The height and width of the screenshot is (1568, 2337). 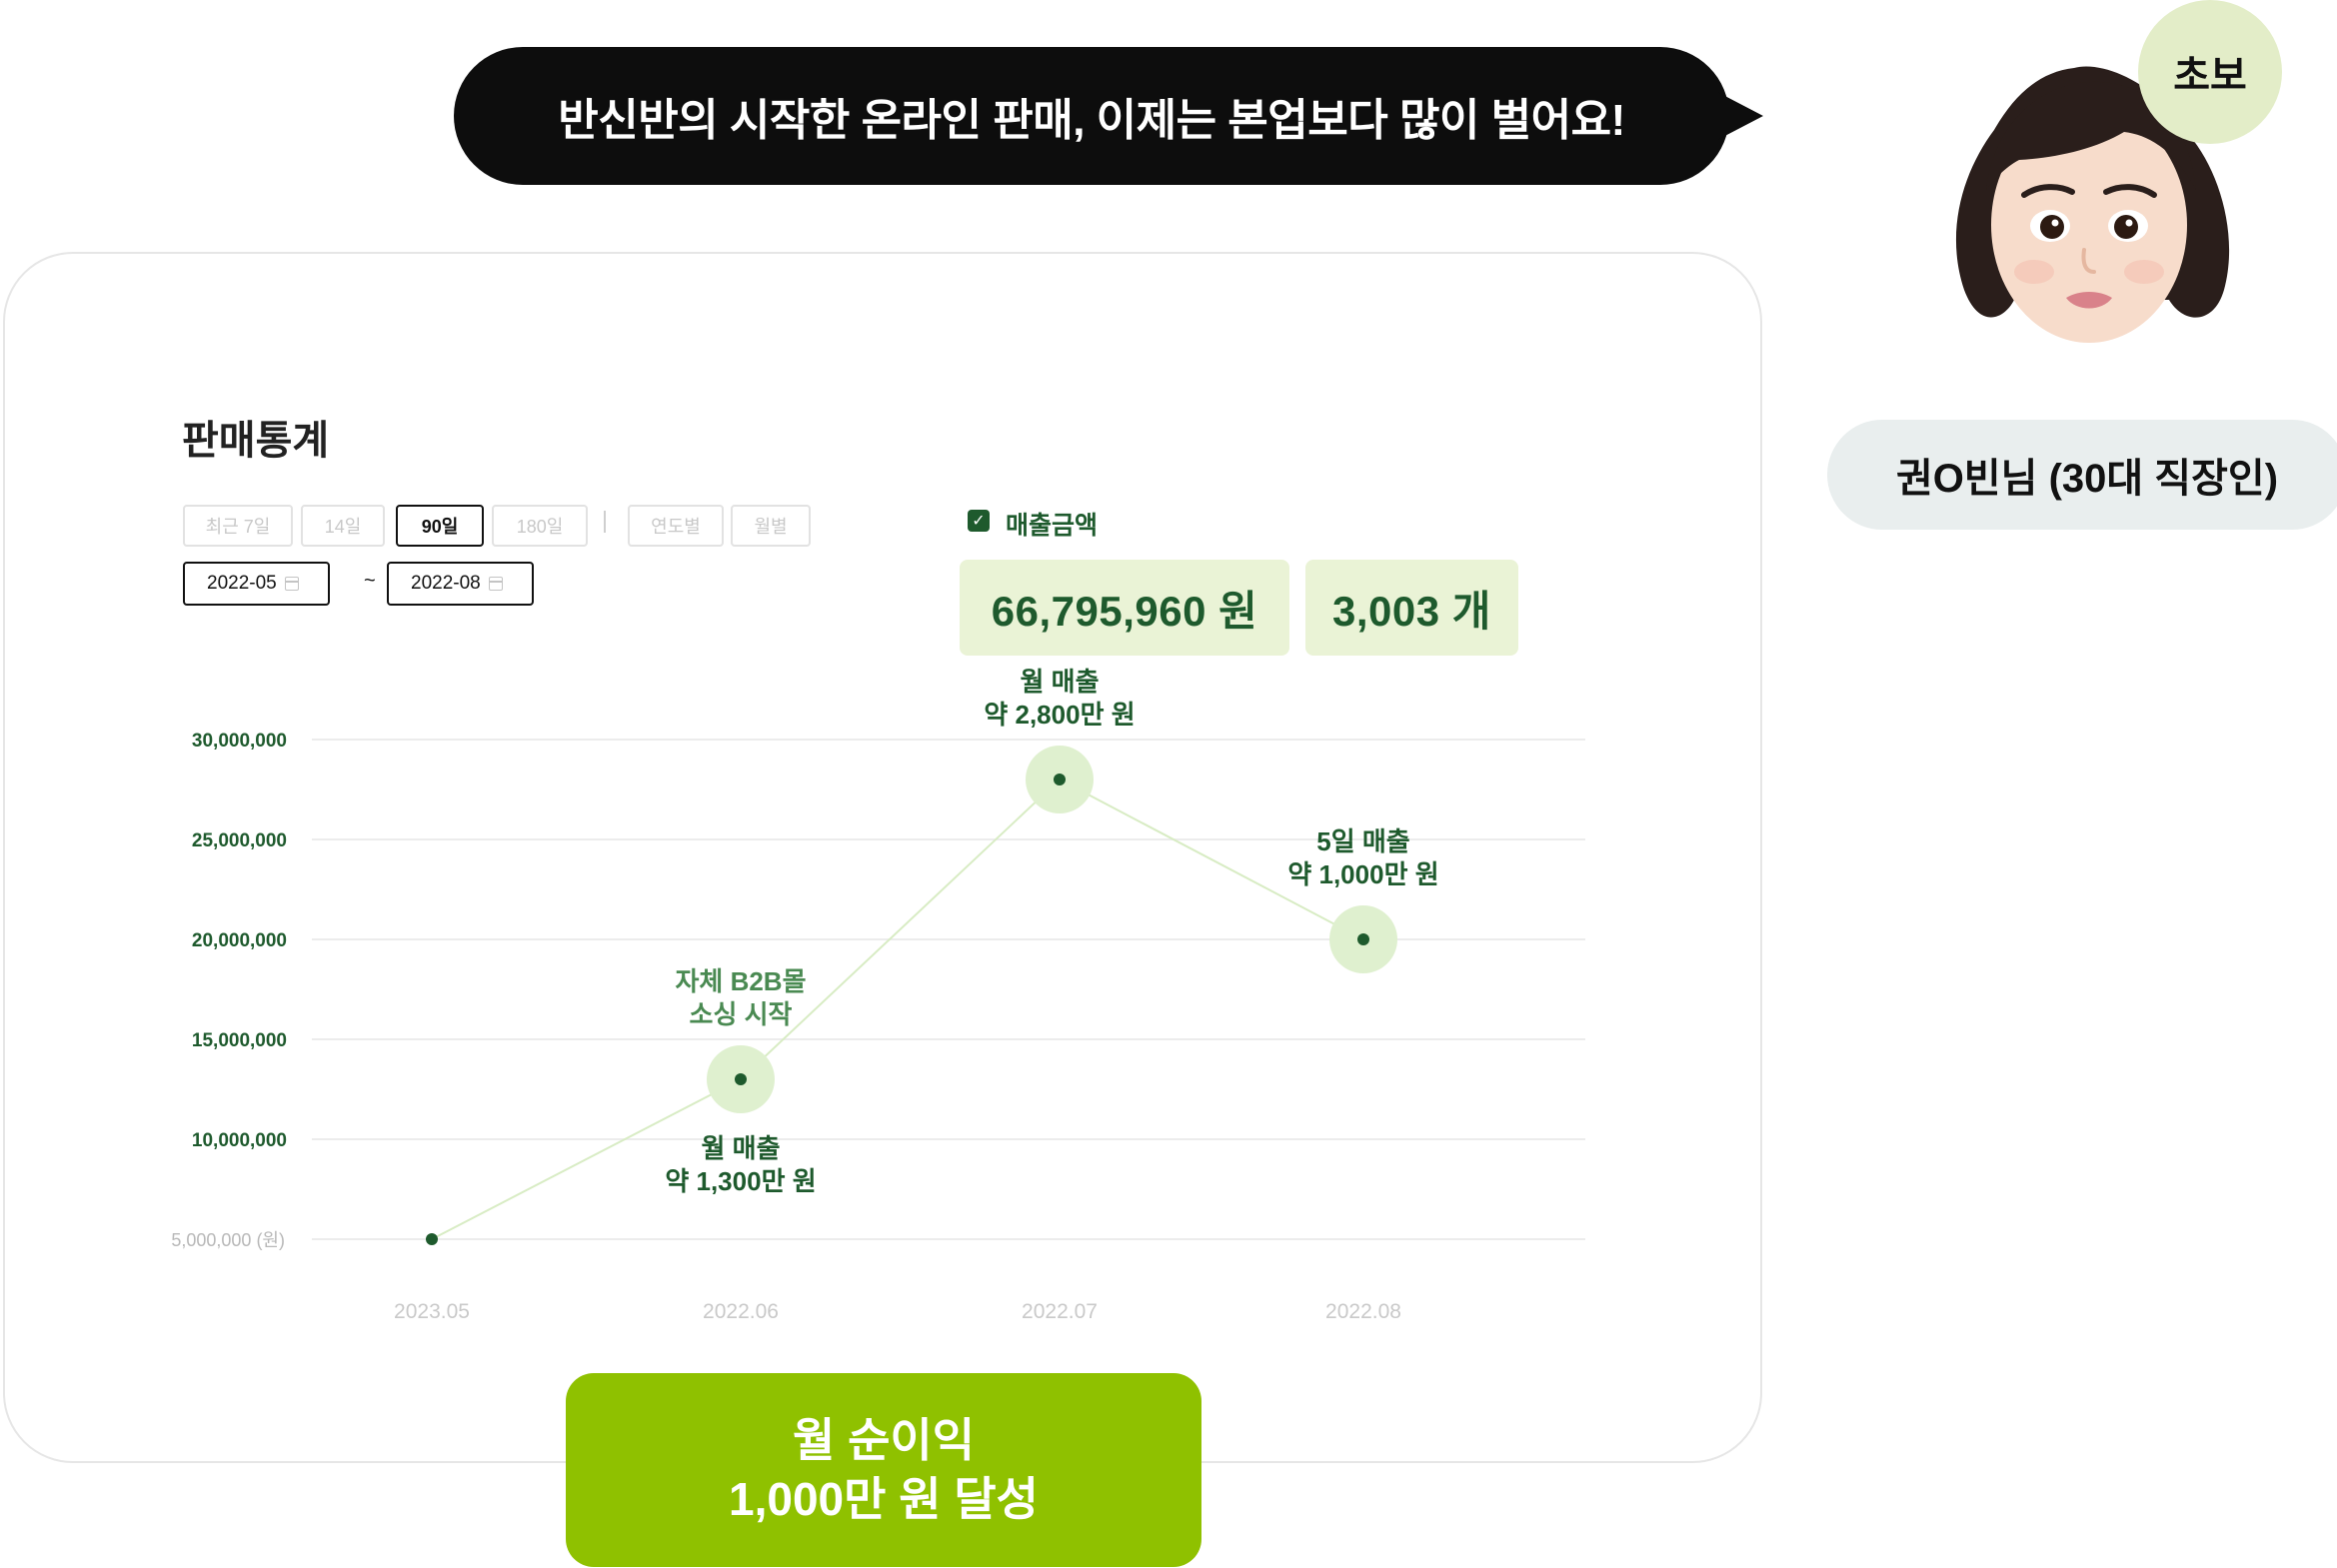 What do you see at coordinates (2087, 479) in the screenshot?
I see `user-name-text: 권O빈님 (30대 직장인)` at bounding box center [2087, 479].